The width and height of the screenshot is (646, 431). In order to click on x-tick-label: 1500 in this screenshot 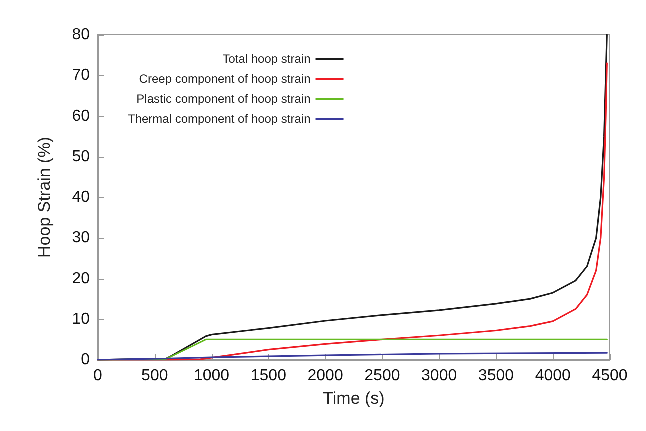, I will do `click(268, 376)`.